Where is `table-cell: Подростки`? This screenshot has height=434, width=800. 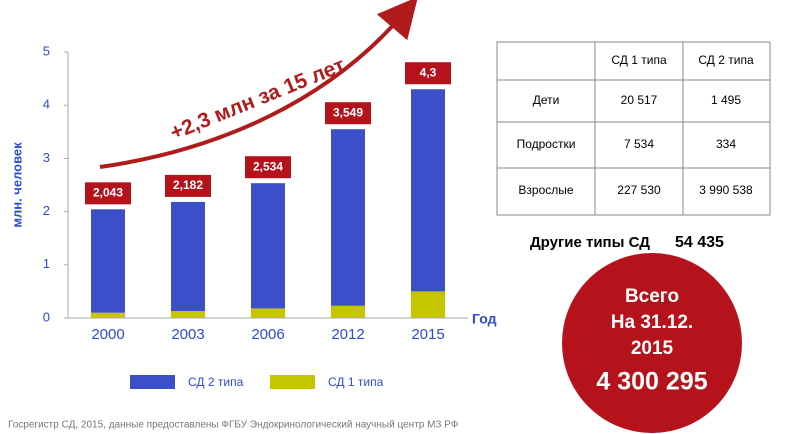 table-cell: Подростки is located at coordinates (546, 144).